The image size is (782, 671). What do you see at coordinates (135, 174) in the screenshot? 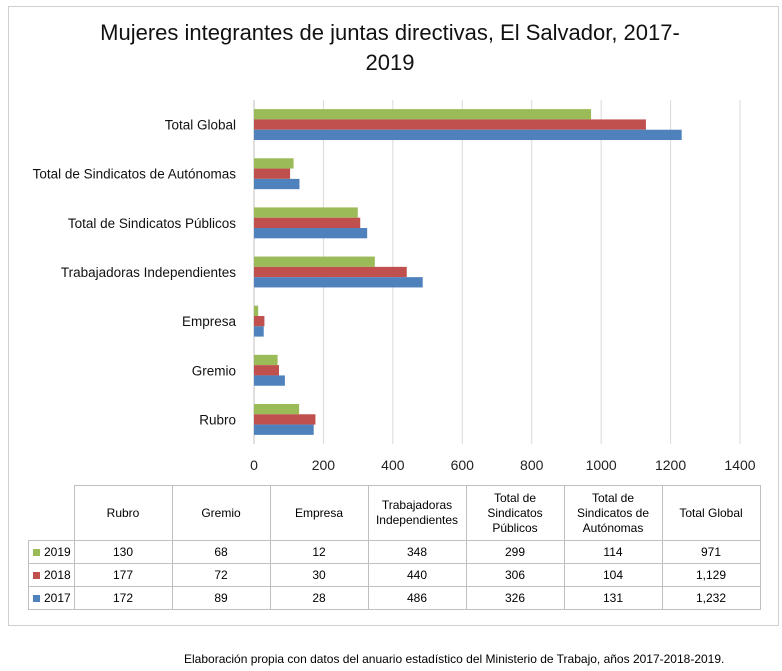
I see `category-label: Total de Sindicatos de Autónomas` at bounding box center [135, 174].